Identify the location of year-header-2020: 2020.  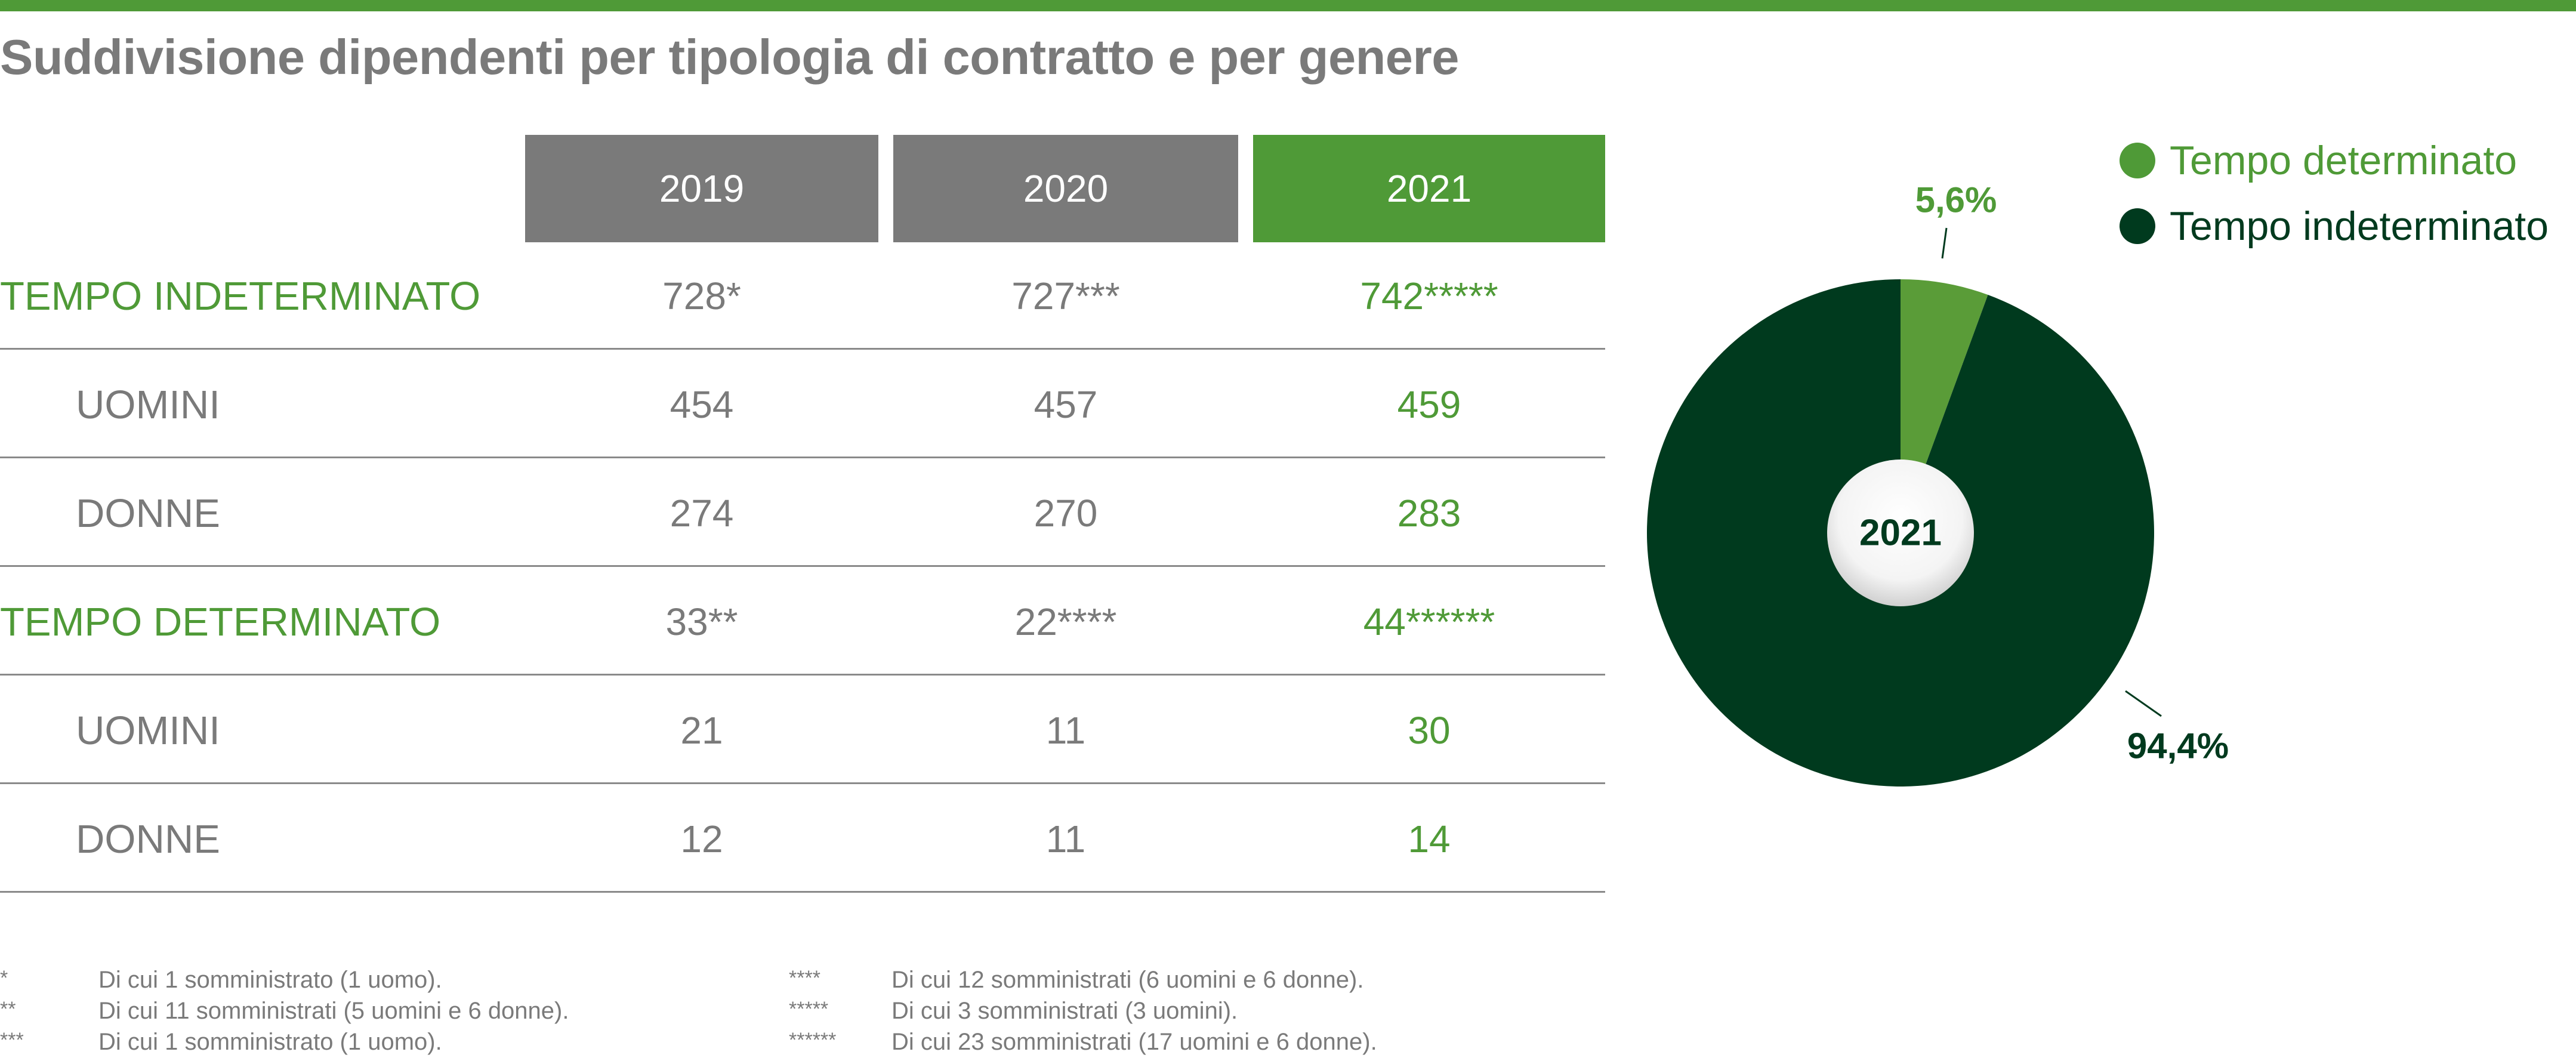
(1066, 188).